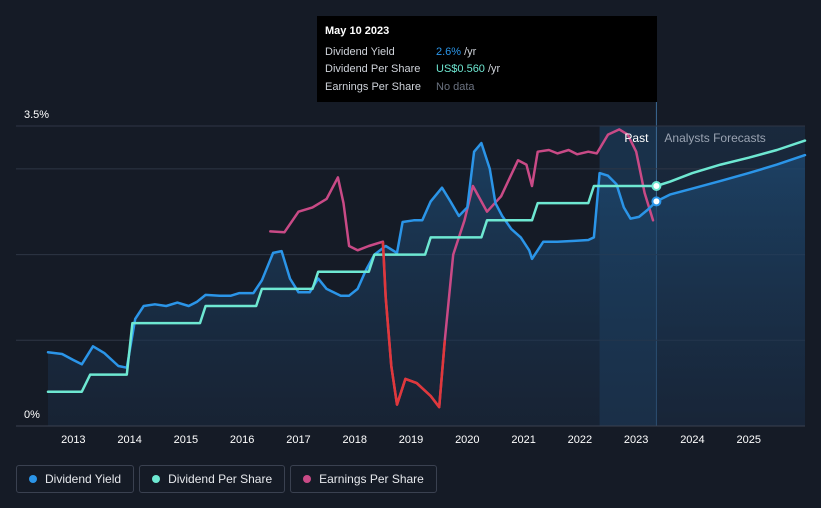 This screenshot has height=508, width=821. What do you see at coordinates (298, 440) in the screenshot?
I see `x-tick-label: 2017` at bounding box center [298, 440].